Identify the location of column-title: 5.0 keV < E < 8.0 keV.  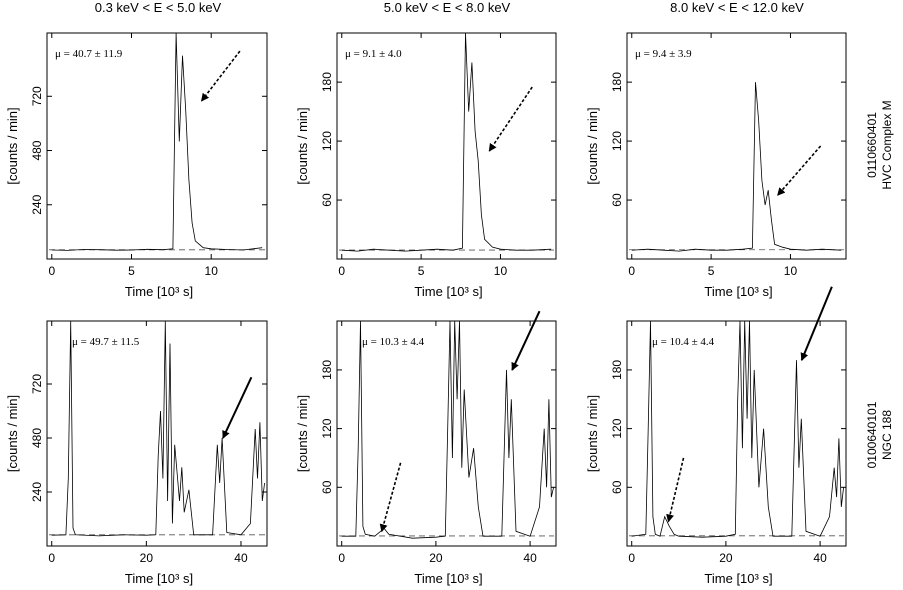
(447, 7).